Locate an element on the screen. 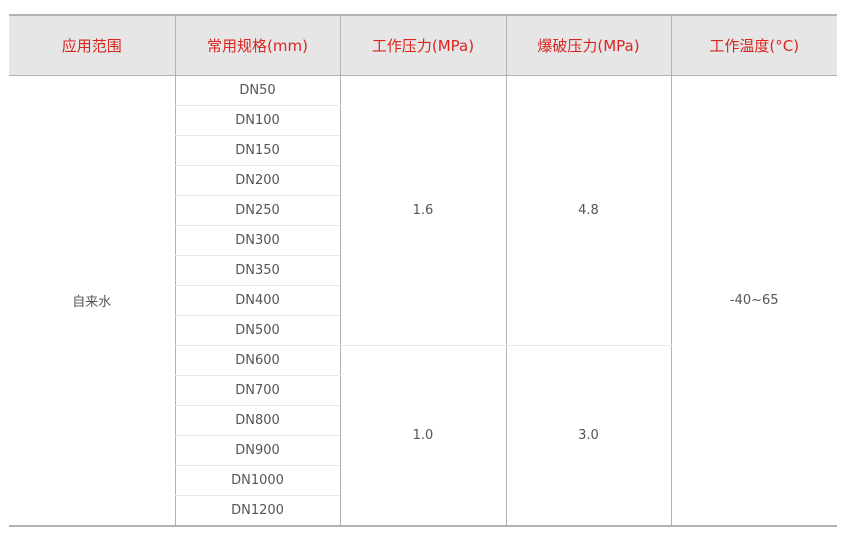 The image size is (860, 536). spec-cell: DN1200 is located at coordinates (257, 510).